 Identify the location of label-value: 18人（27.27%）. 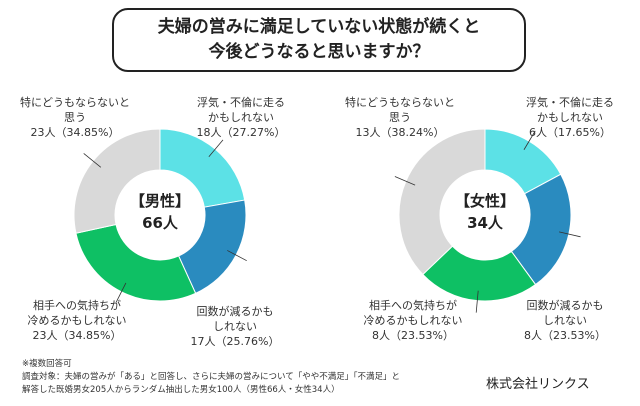
(241, 132).